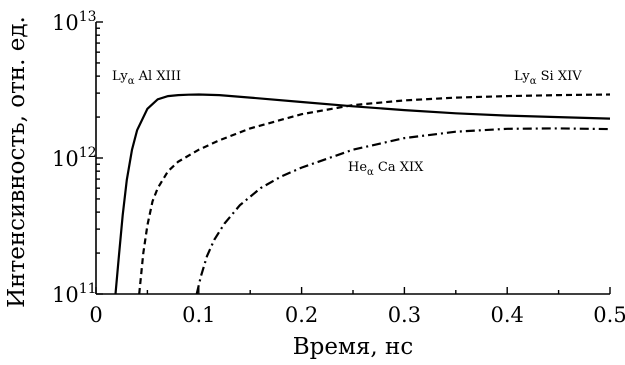 The height and width of the screenshot is (365, 625). I want to click on x-tick-label: 0.5, so click(609, 315).